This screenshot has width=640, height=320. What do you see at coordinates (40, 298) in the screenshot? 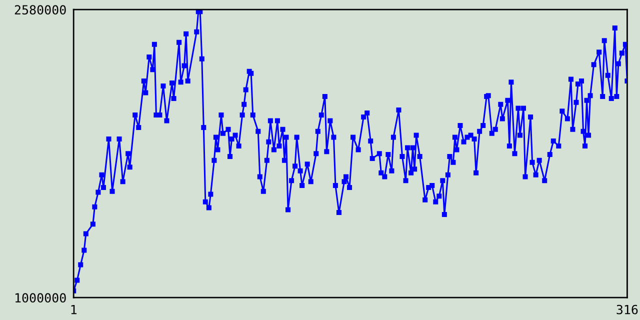
I see `y-tick-label: 1000000` at bounding box center [40, 298].